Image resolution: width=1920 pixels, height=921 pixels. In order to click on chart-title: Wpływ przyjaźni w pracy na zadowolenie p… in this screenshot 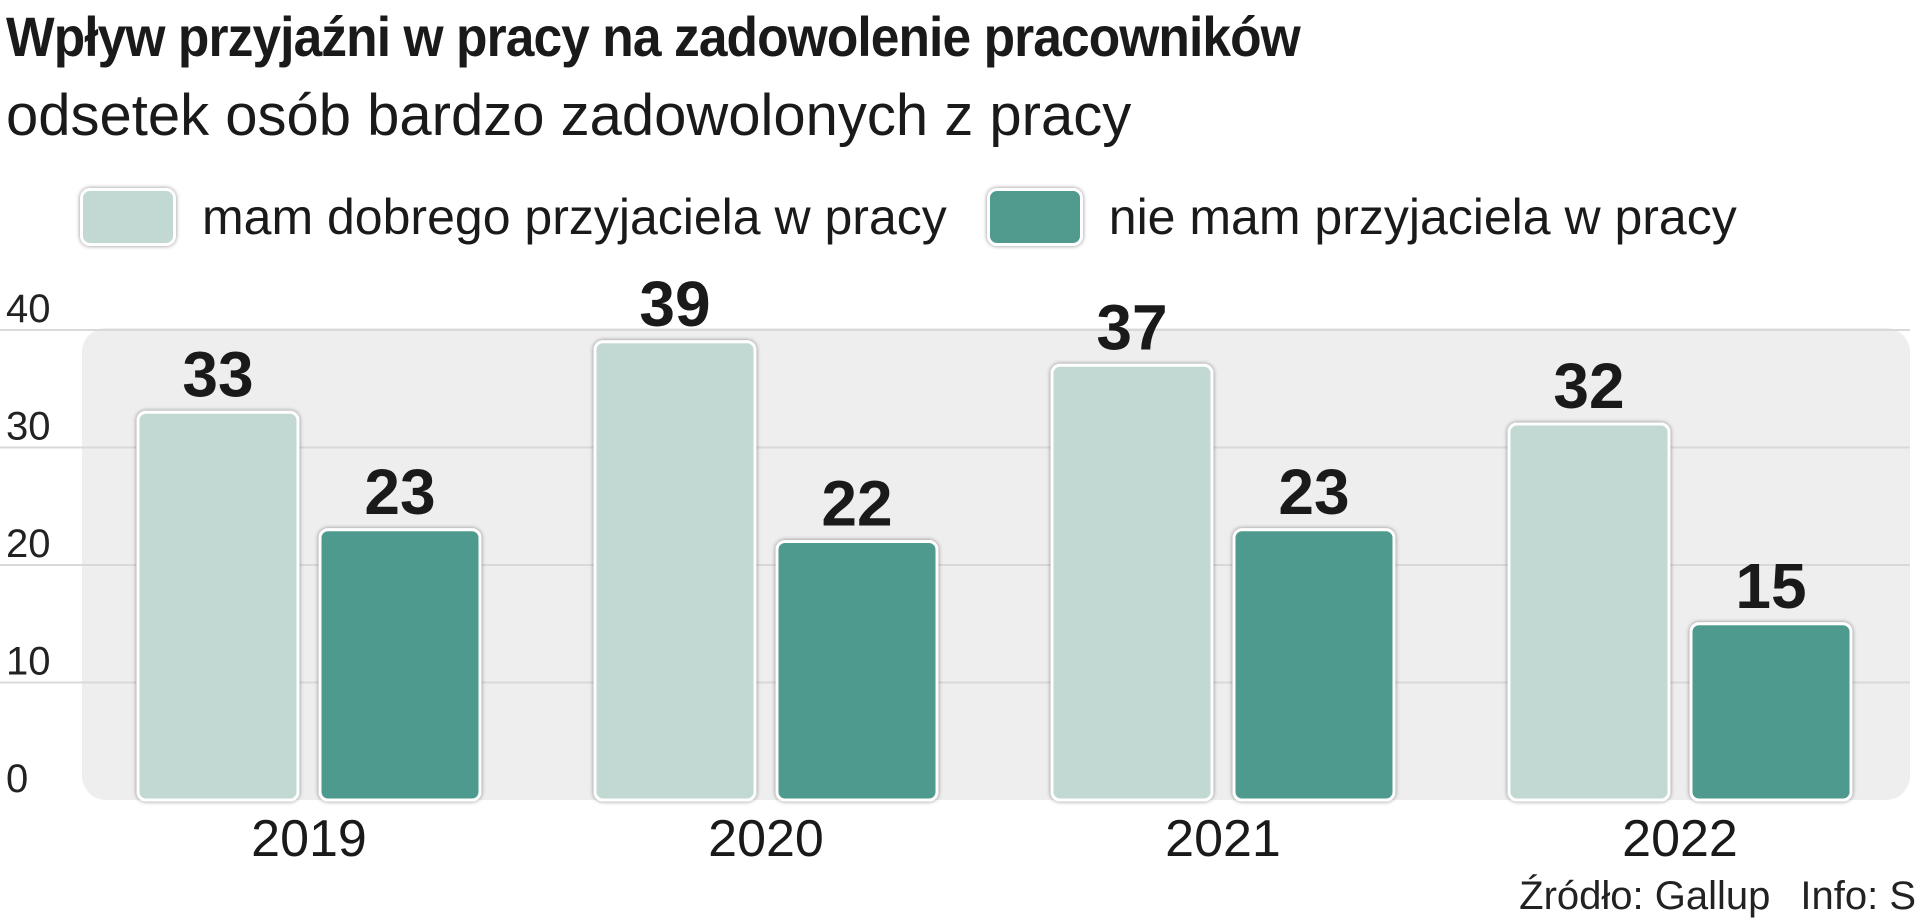, I will do `click(653, 36)`.